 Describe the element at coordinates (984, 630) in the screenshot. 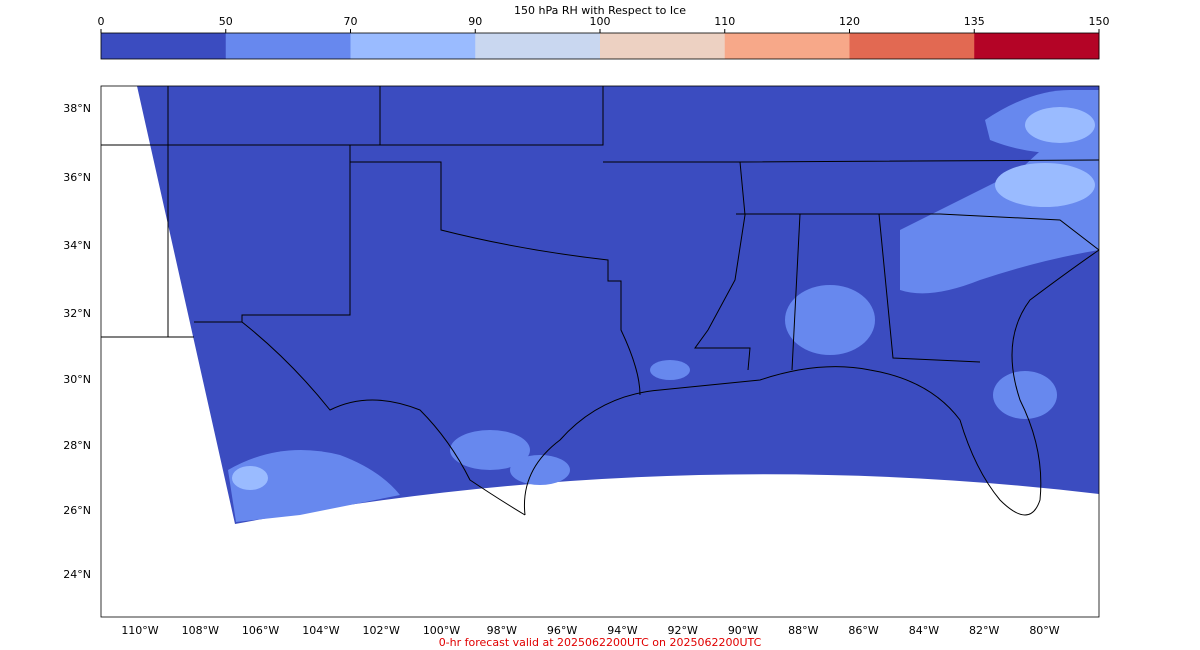

I see `lon-label: 82°W` at that location.